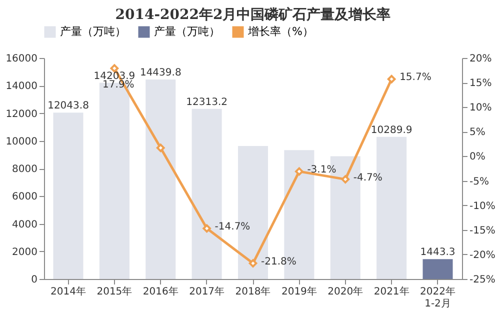 The height and width of the screenshot is (313, 500). I want to click on y2-tick-label: -15%, so click(483, 230).